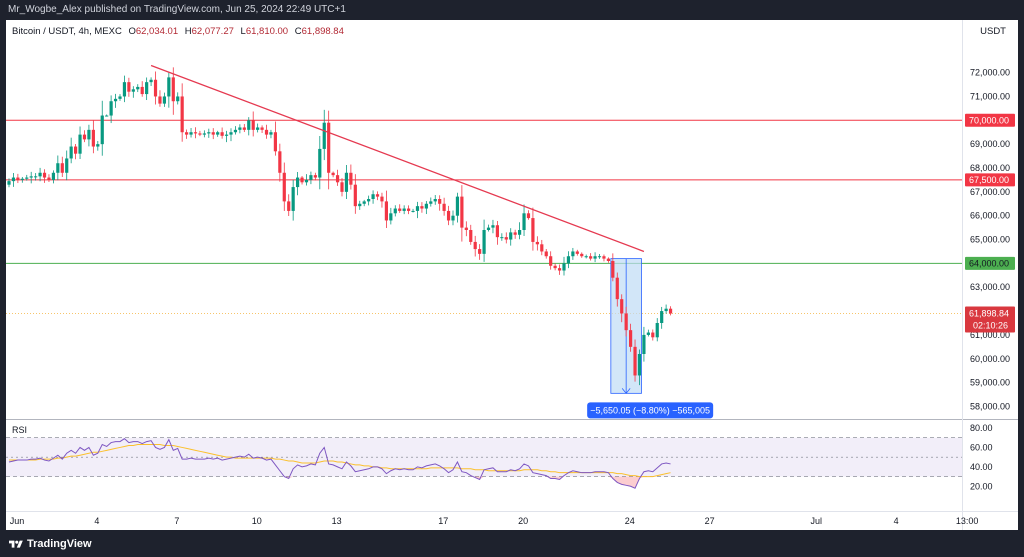  What do you see at coordinates (816, 521) in the screenshot?
I see `time-tick-label: Jul` at bounding box center [816, 521].